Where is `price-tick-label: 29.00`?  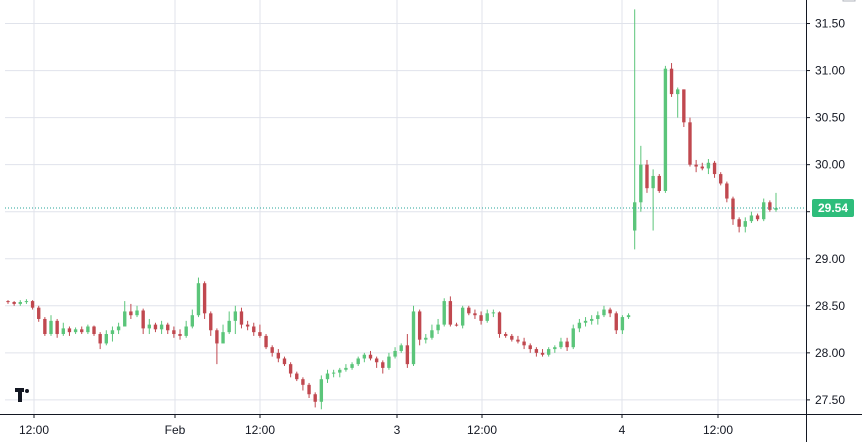 price-tick-label: 29.00 is located at coordinates (830, 259).